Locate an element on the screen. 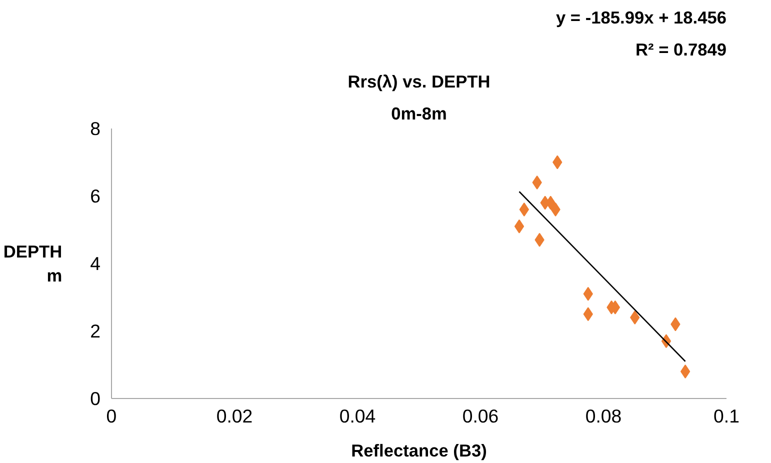 This screenshot has height=463, width=771. text: y = -185.99x + 18.456 is located at coordinates (641, 18).